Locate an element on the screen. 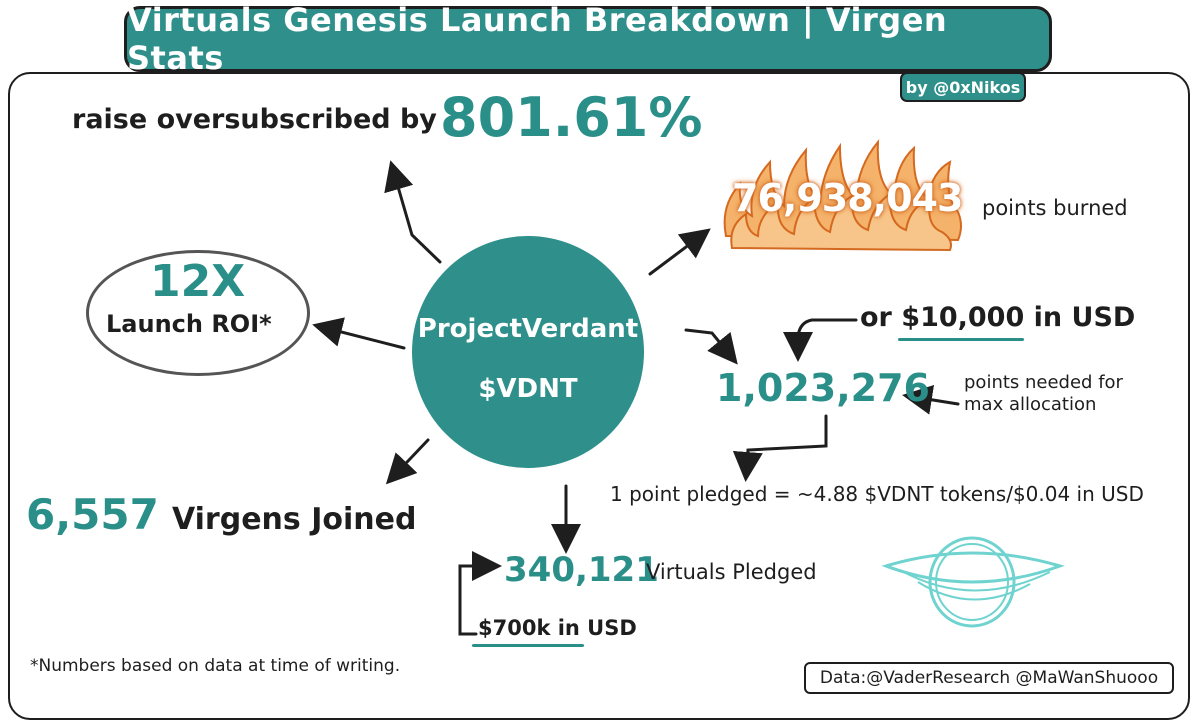 This screenshot has height=728, width=1200. source-text: Data:@VaderResearch @MaWanShuooo is located at coordinates (989, 678).